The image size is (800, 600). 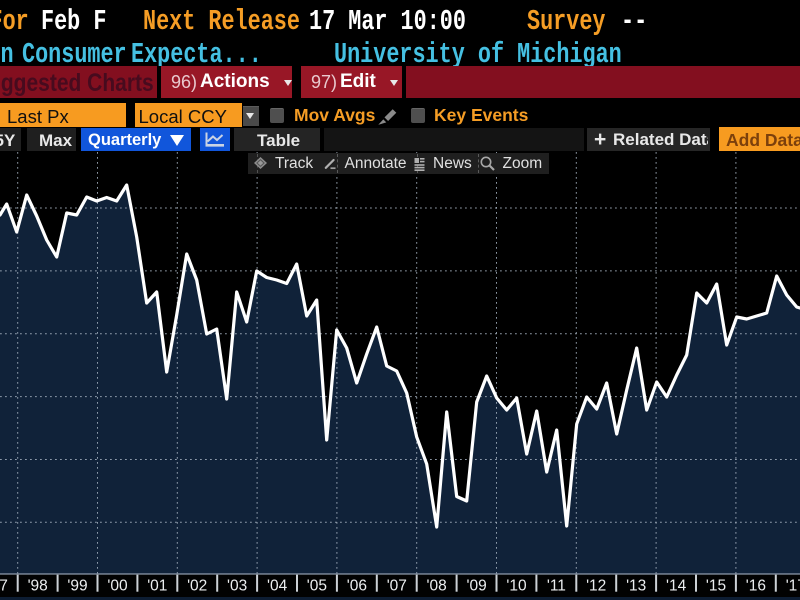 What do you see at coordinates (237, 586) in the screenshot?
I see `svg-text: '03` at bounding box center [237, 586].